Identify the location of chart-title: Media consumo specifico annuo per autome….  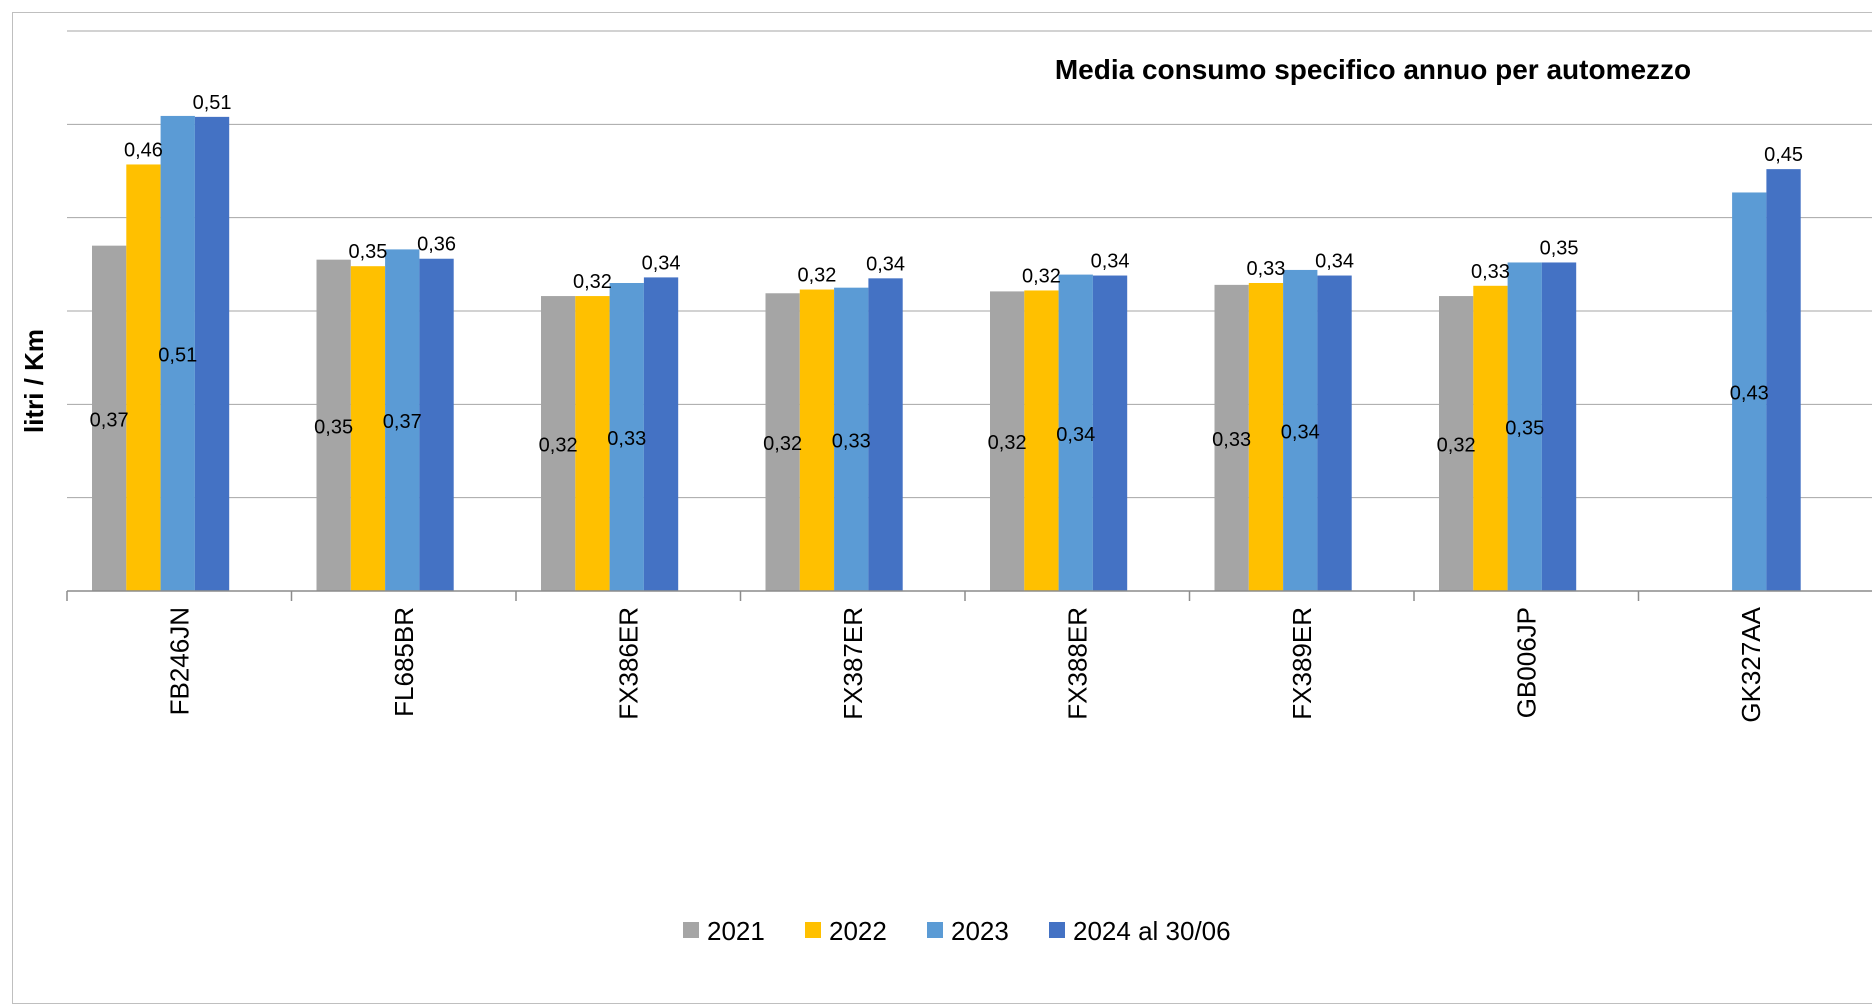
(1373, 69).